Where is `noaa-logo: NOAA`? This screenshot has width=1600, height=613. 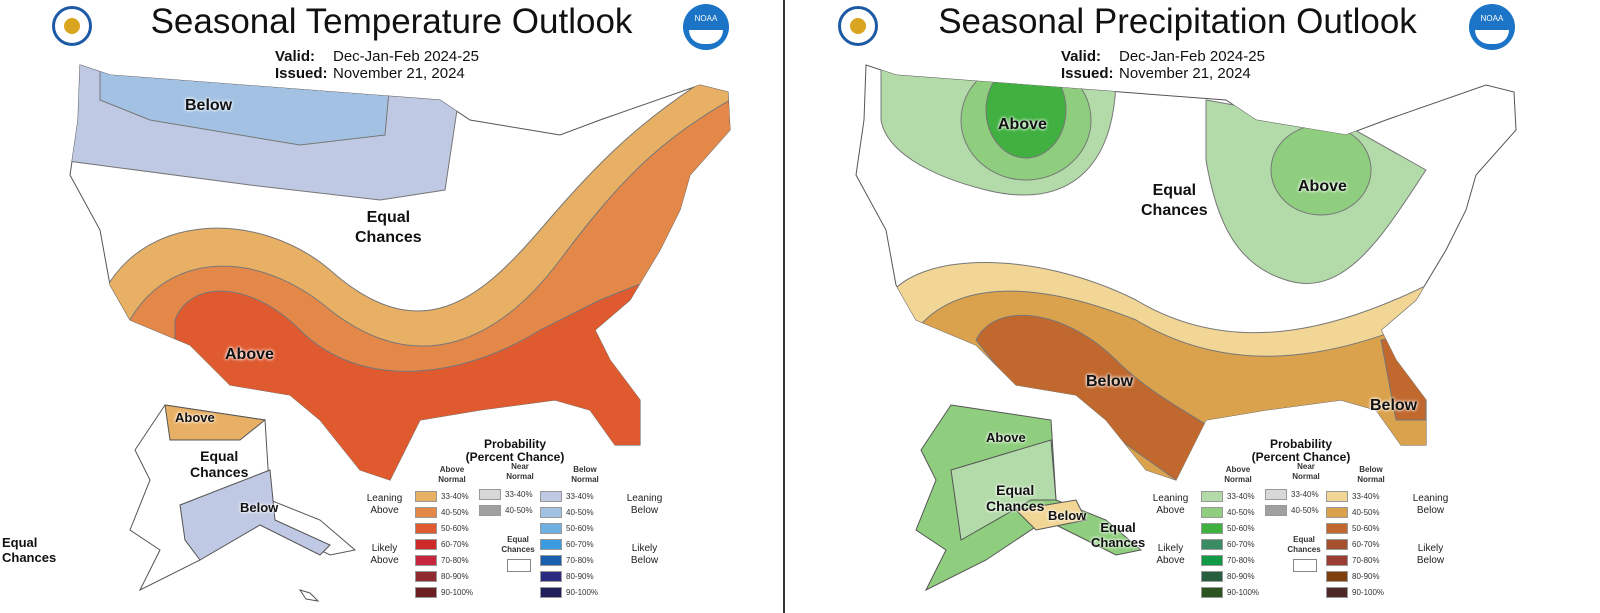 noaa-logo: NOAA is located at coordinates (706, 27).